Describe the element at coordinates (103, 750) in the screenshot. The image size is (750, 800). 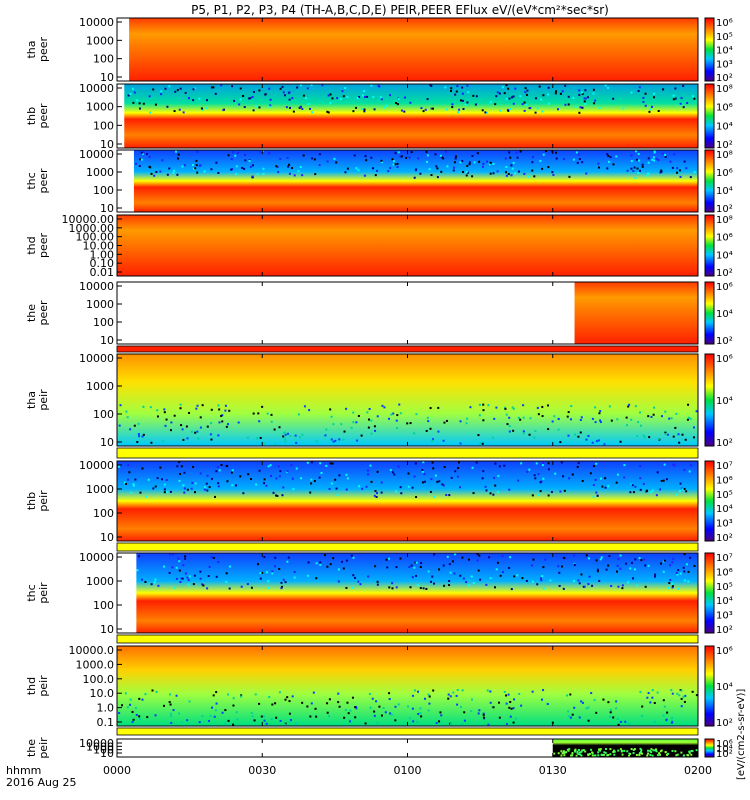
I see `y-tick-label: 100` at that location.